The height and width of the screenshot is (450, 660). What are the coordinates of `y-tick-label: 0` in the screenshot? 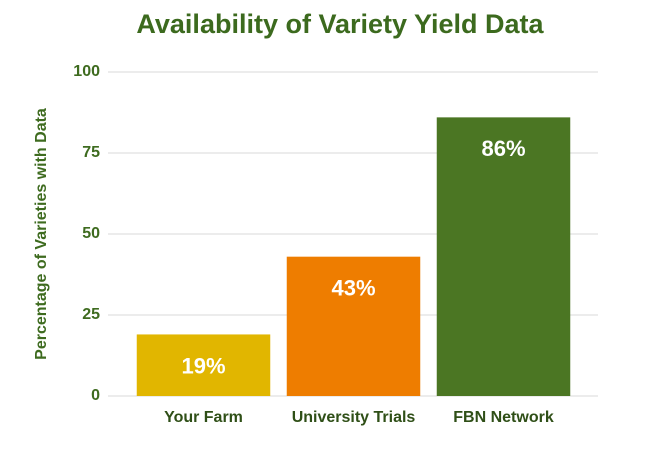 It's located at (95, 395).